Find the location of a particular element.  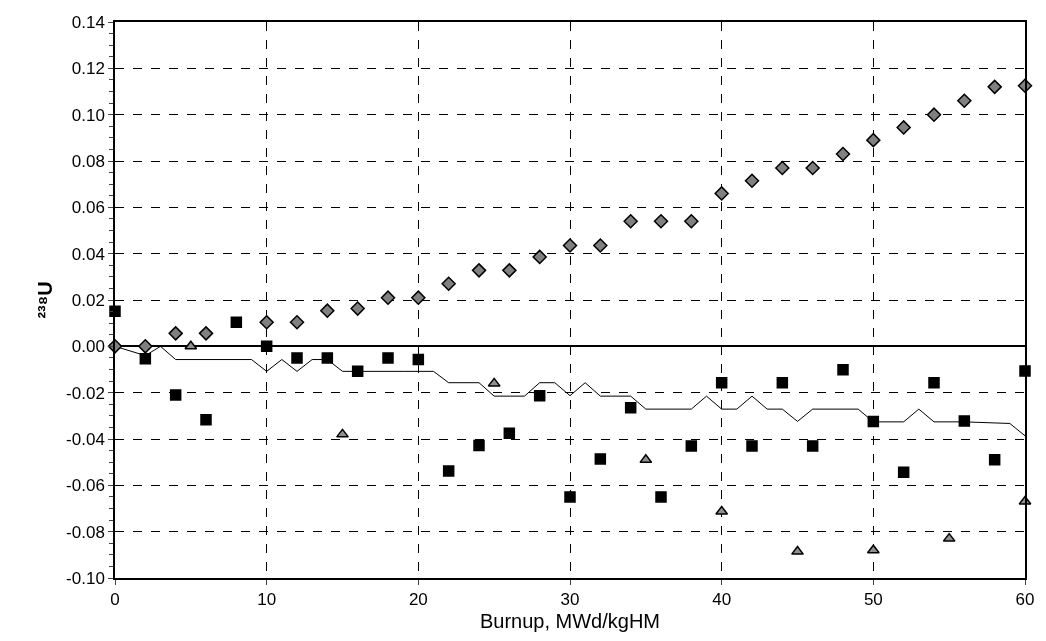

x-tick-label: 0 is located at coordinates (115, 600).